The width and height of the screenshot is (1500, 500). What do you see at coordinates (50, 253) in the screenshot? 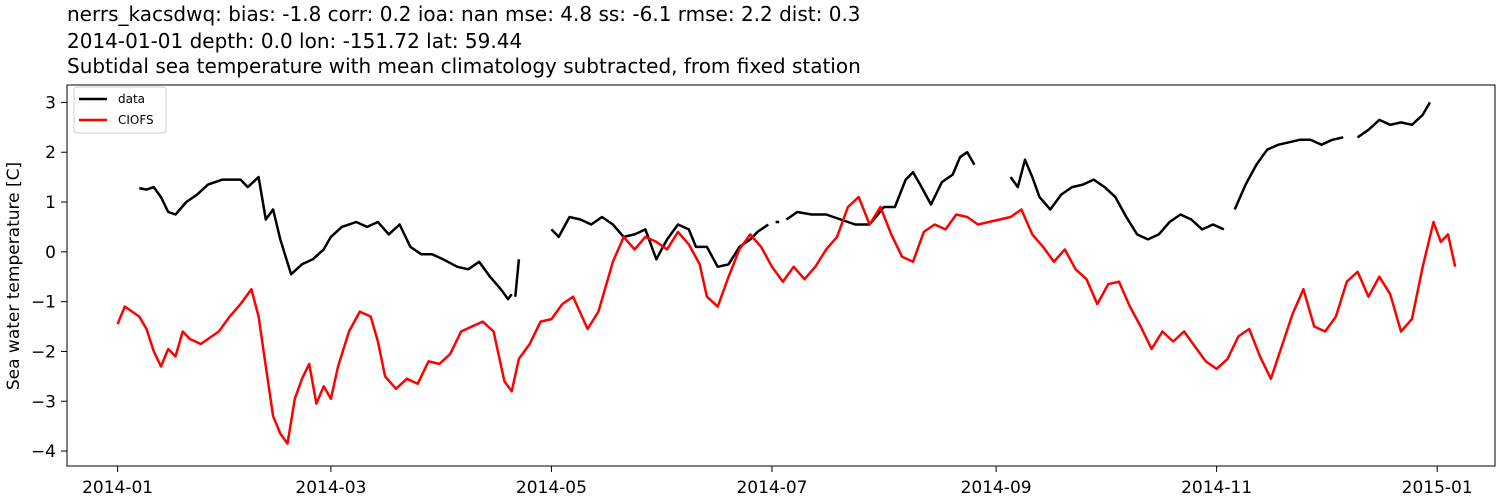
I see `y-tick-label-0: 0` at bounding box center [50, 253].